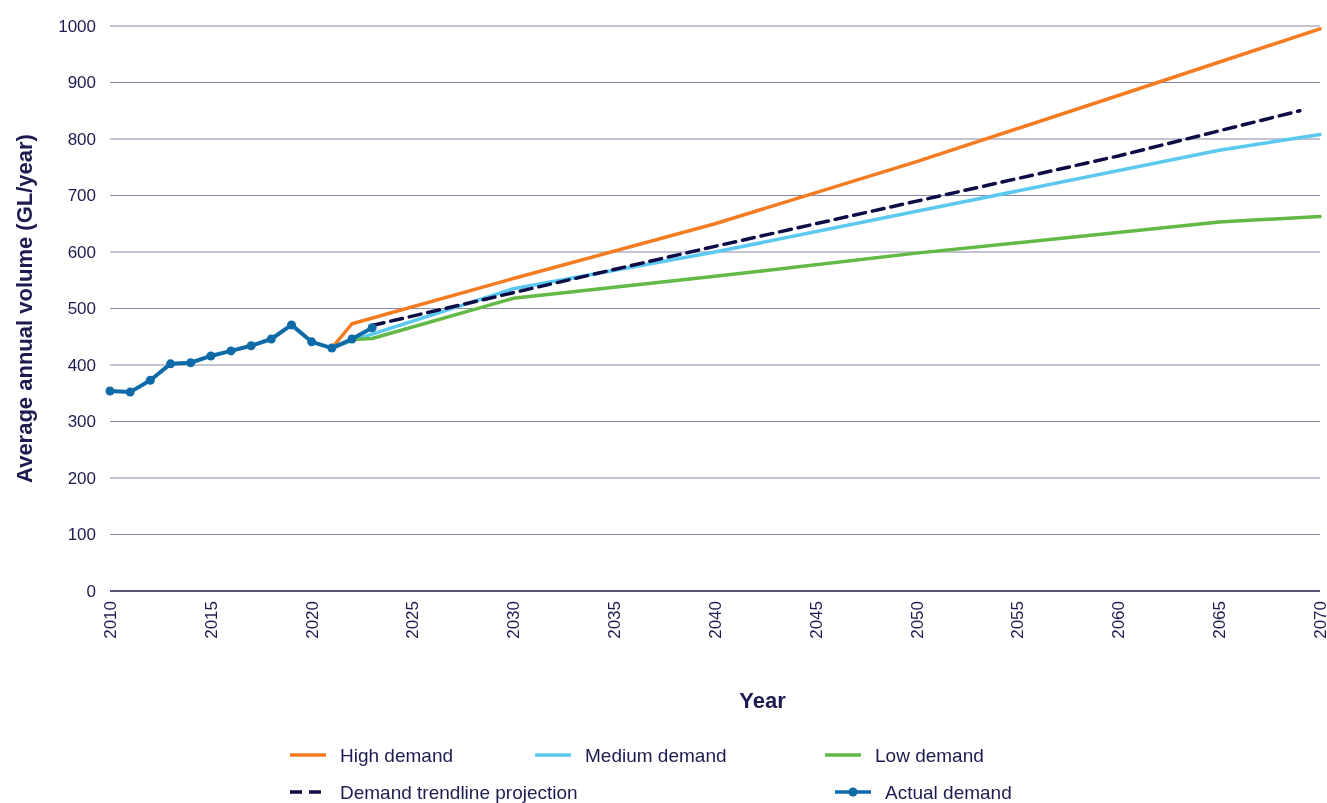 This screenshot has width=1327, height=803. I want to click on y-axis-title: Average annual volume (GL/year), so click(24, 308).